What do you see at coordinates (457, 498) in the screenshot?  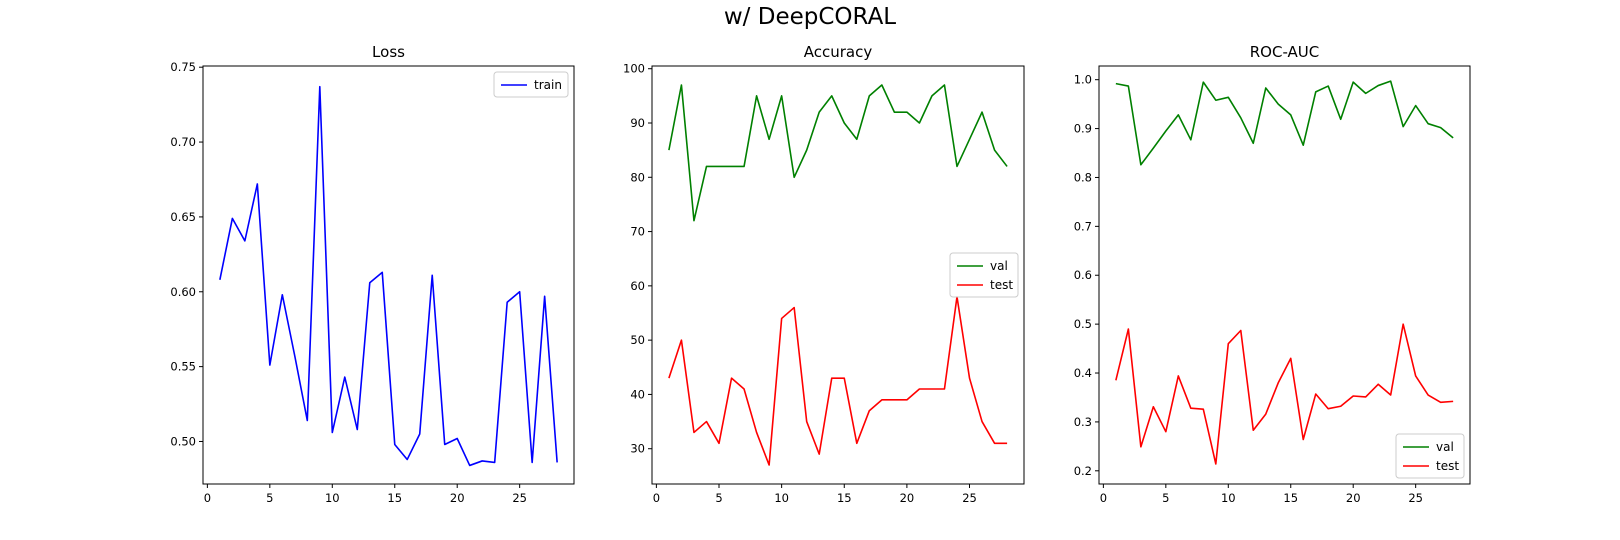 I see `loss-xtick-label: 20` at bounding box center [457, 498].